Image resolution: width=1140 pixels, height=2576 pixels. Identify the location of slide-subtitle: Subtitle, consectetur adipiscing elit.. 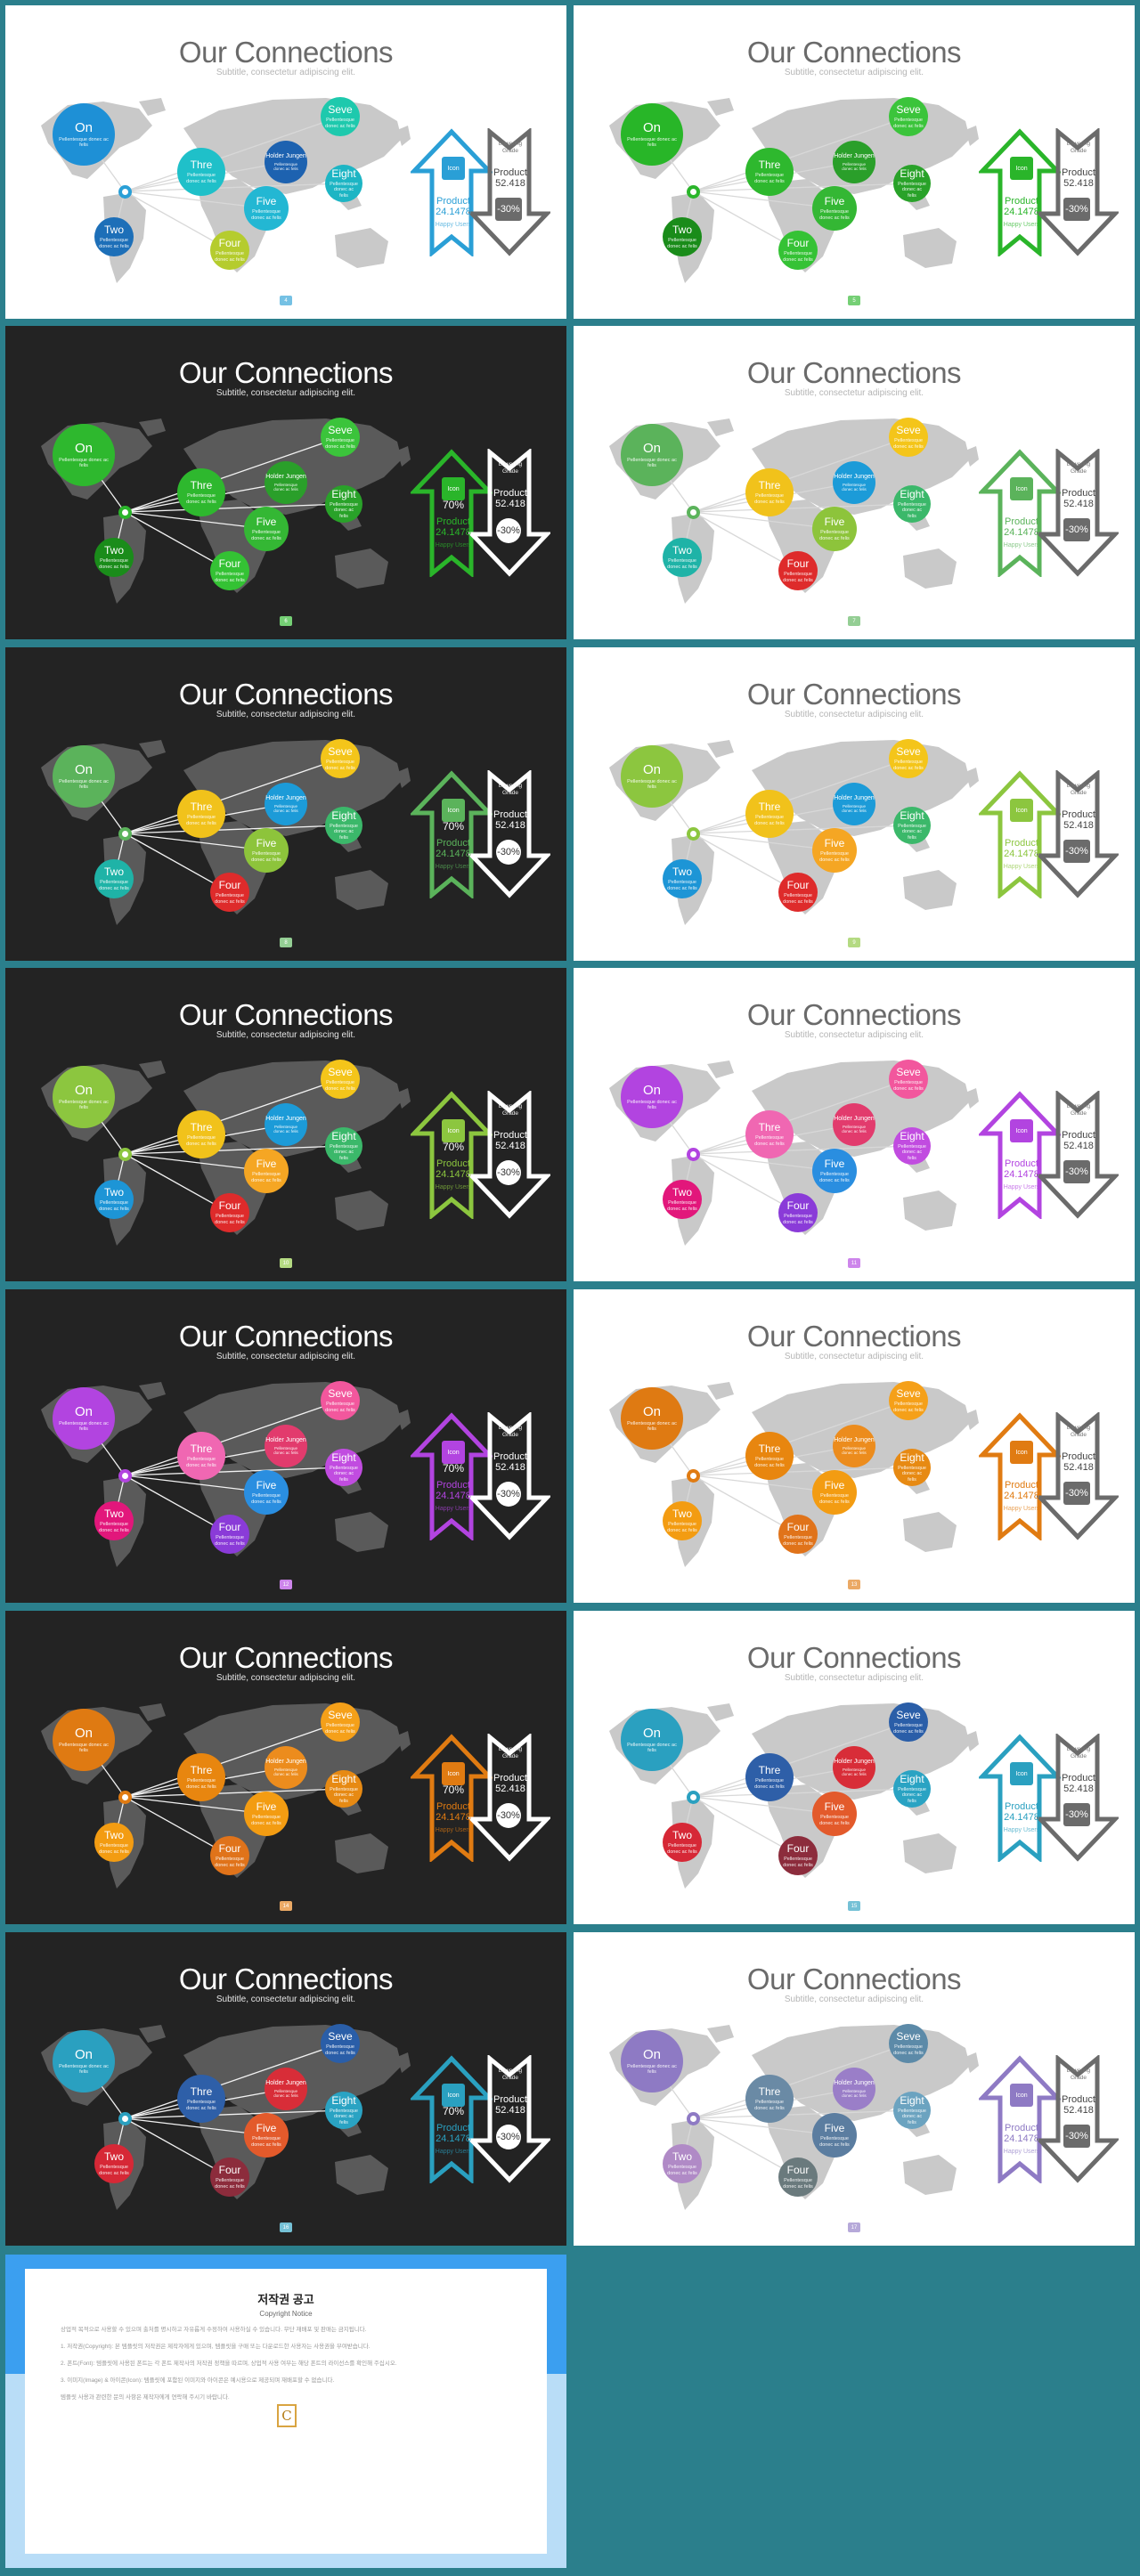
(854, 1035).